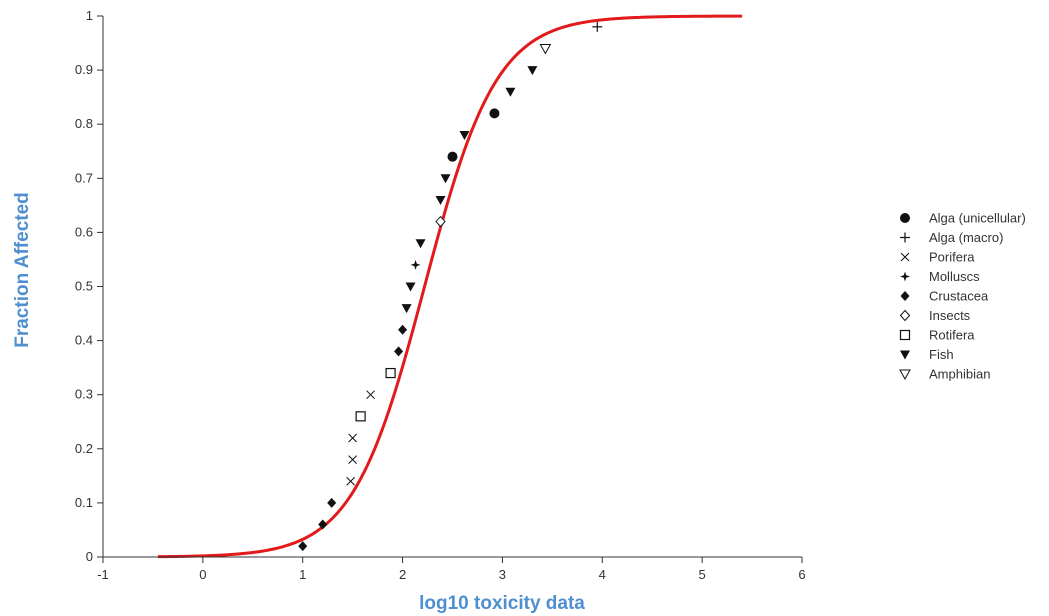 This screenshot has height=616, width=1049. I want to click on y-tick-label: 0.9, so click(84, 69).